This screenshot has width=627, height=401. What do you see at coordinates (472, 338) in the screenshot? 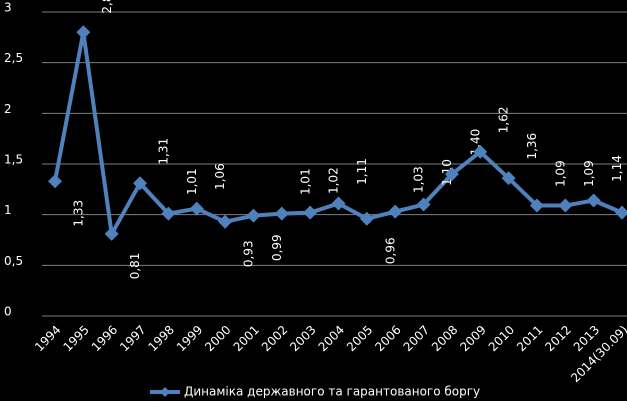
I see `x-tick-label: 2009` at bounding box center [472, 338].